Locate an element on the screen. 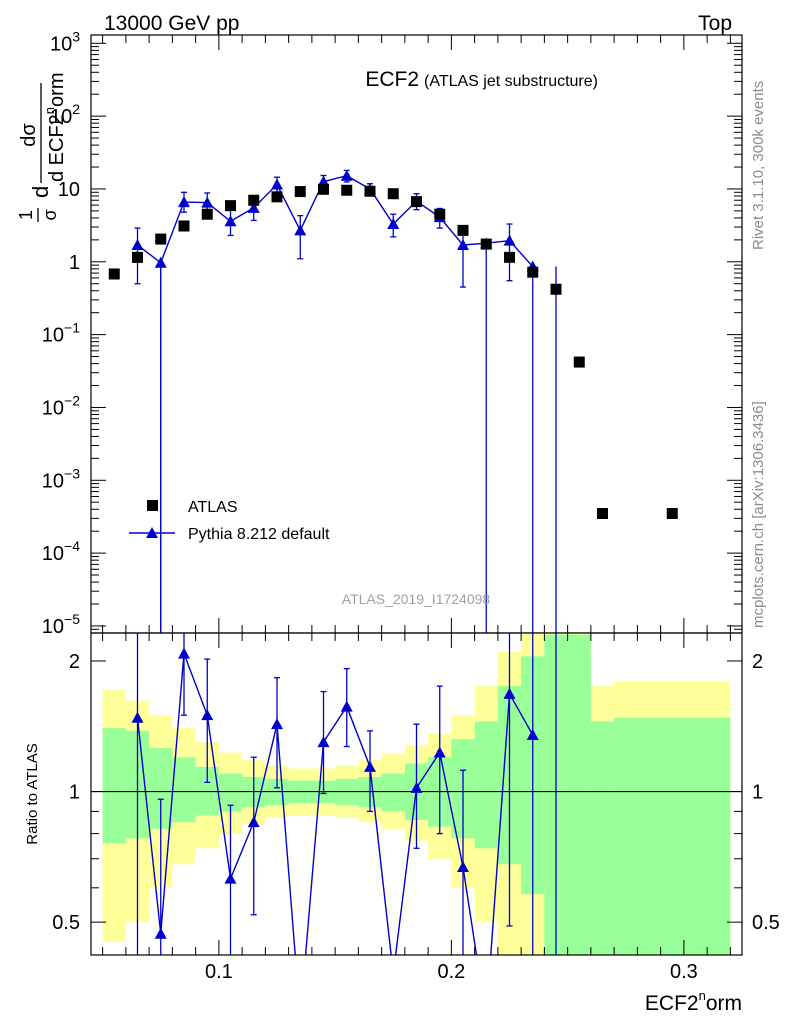 The height and width of the screenshot is (1024, 786). ratio-y-tick-label: 1 is located at coordinates (74, 793).